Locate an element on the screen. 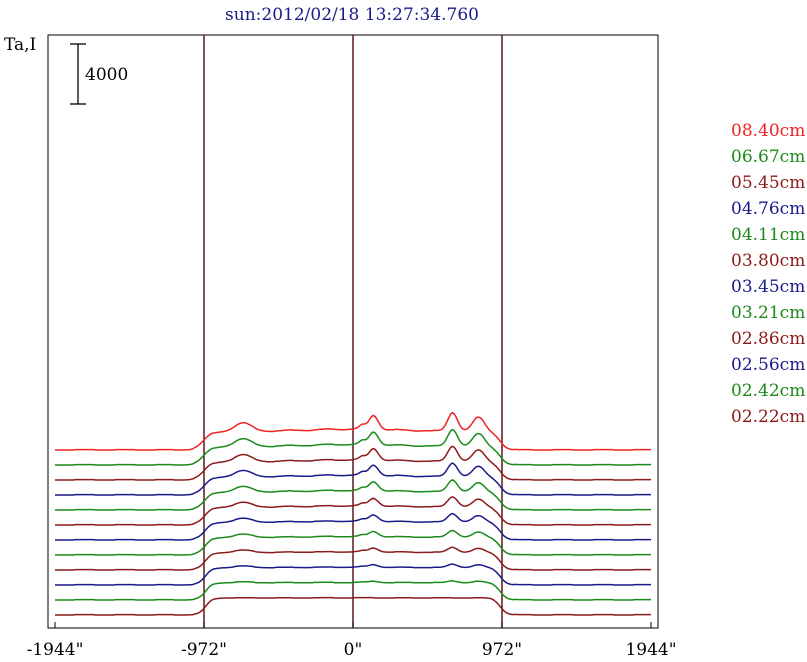 The height and width of the screenshot is (662, 807). scale-bar-label: 4000 is located at coordinates (106, 75).